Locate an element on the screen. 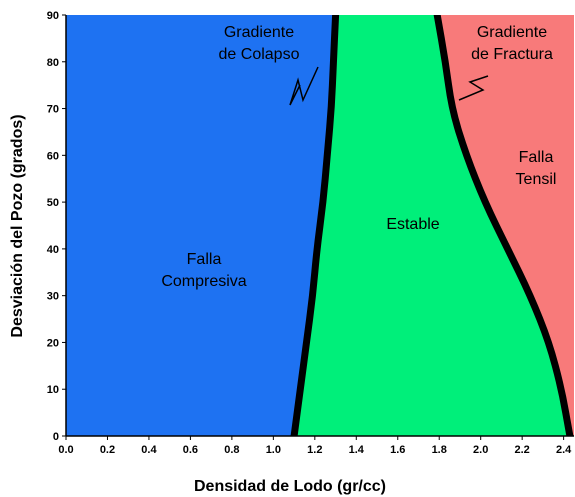 The height and width of the screenshot is (497, 575). y-tick-label: 90 is located at coordinates (53, 16).